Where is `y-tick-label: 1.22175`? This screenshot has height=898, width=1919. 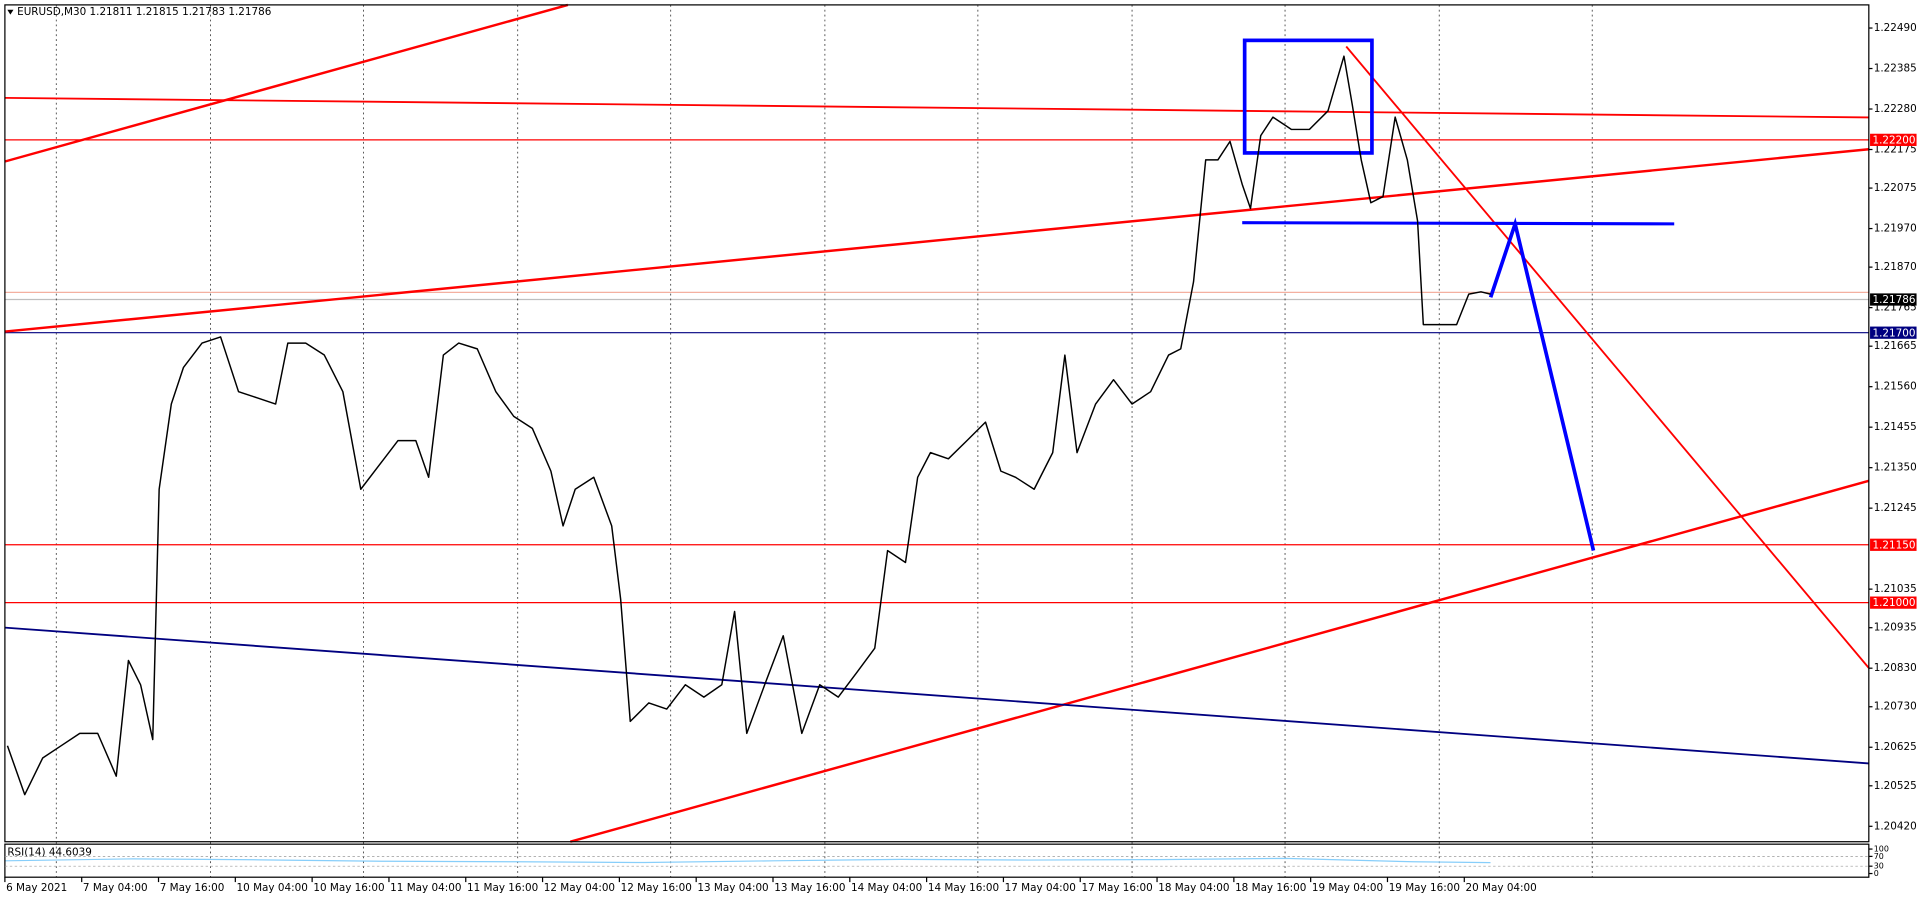
y-tick-label: 1.22175 is located at coordinates (1895, 150).